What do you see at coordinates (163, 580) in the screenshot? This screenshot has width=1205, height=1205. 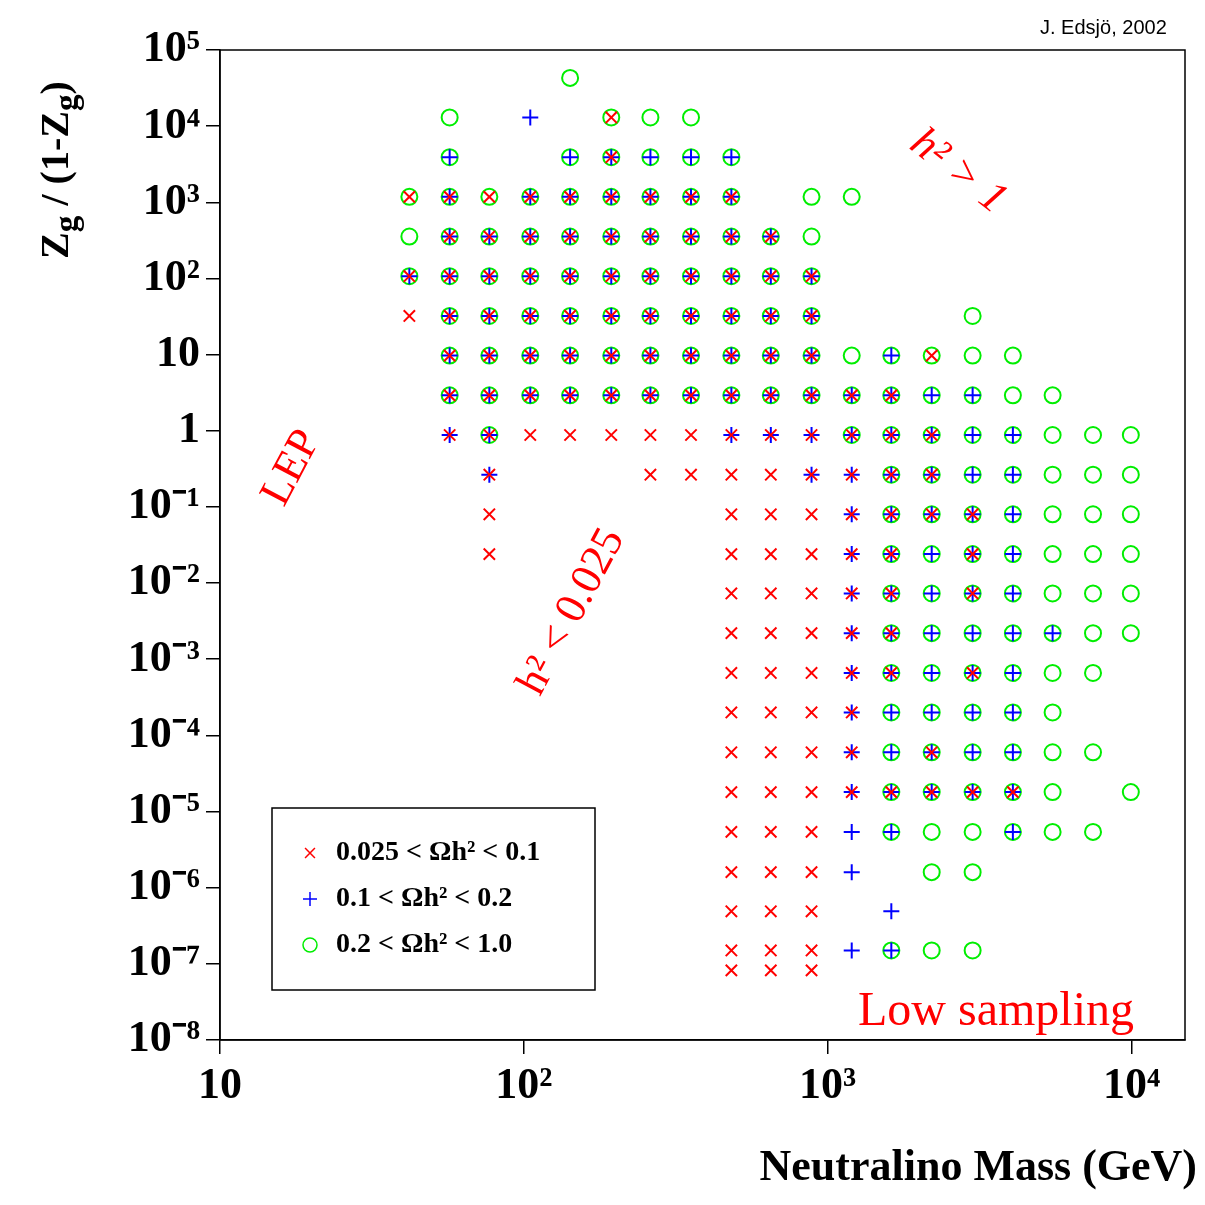 I see `y-tick-label: 10⁻²` at bounding box center [163, 580].